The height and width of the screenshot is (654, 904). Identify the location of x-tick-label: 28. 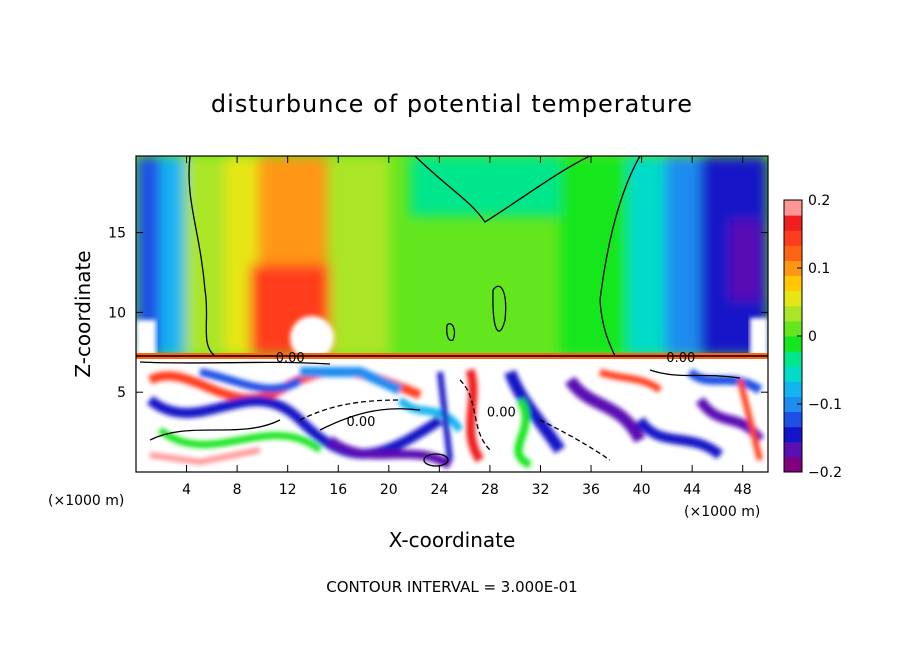
(490, 490).